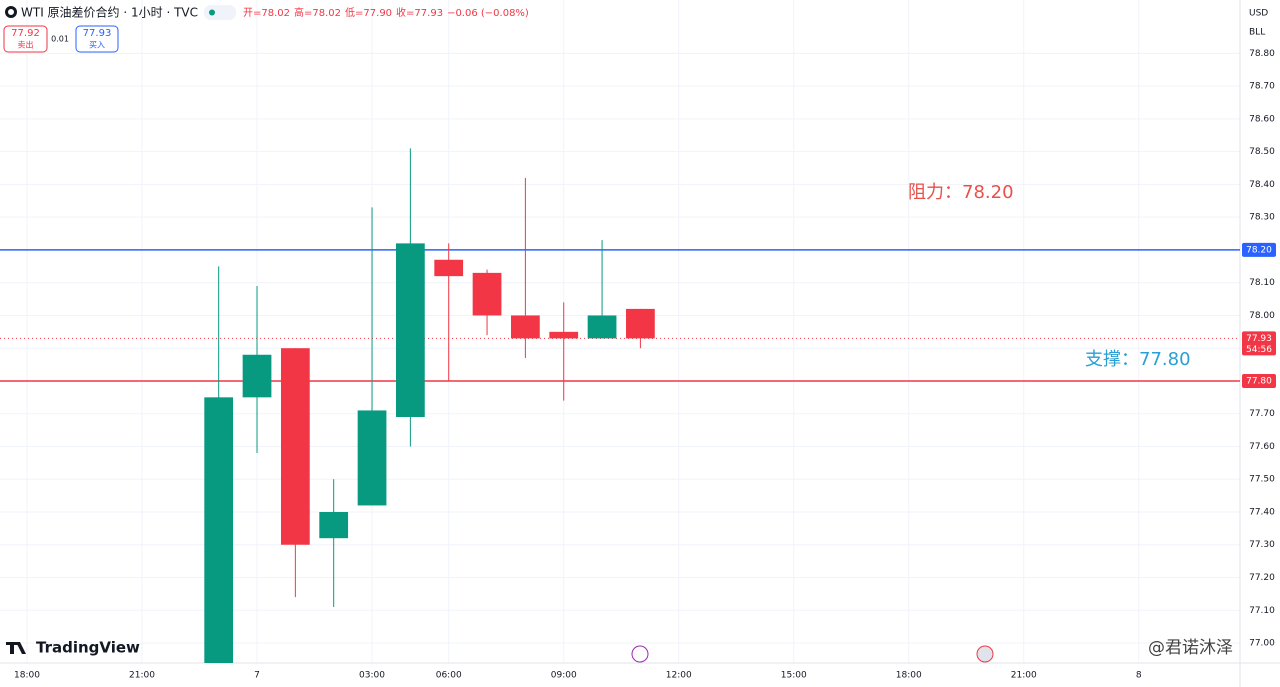 The width and height of the screenshot is (1280, 687). I want to click on currency: USD, so click(1258, 14).